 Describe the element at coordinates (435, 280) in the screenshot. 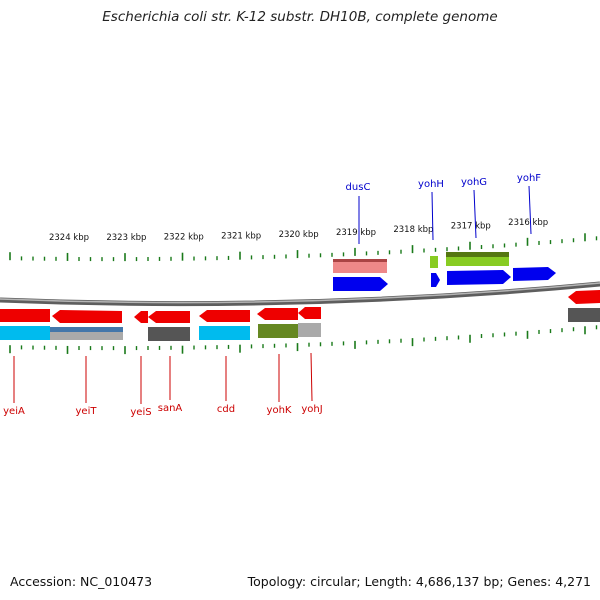

I see `gene-arrow-yohH` at that location.